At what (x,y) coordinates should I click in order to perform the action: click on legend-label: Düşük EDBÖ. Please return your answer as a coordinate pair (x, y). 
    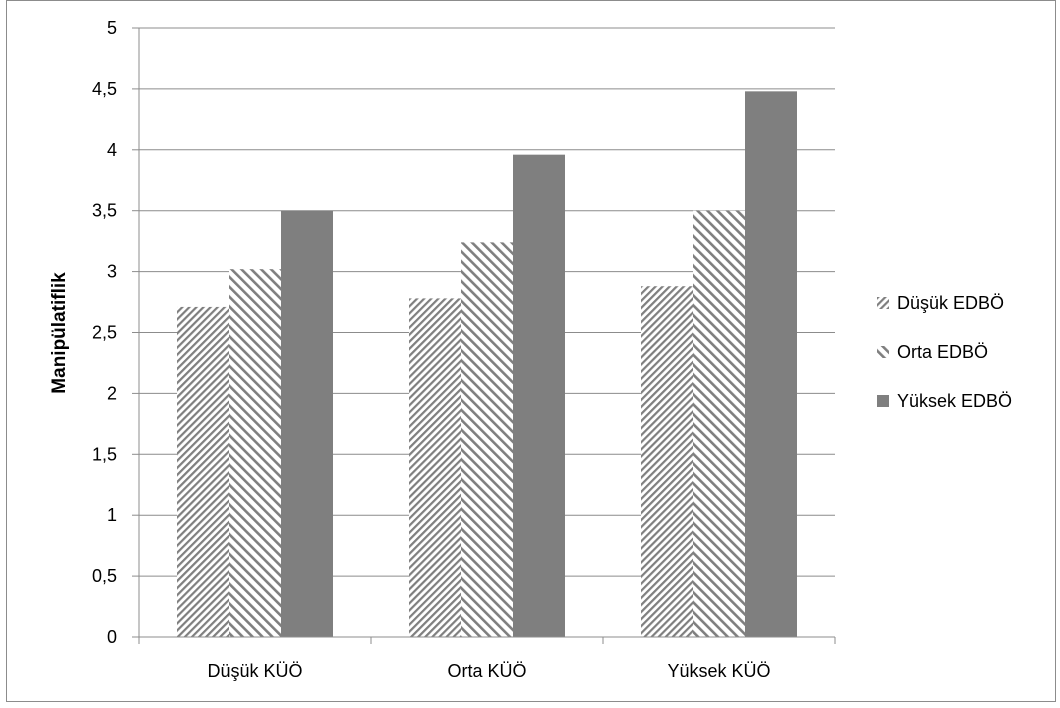
    Looking at the image, I should click on (950, 303).